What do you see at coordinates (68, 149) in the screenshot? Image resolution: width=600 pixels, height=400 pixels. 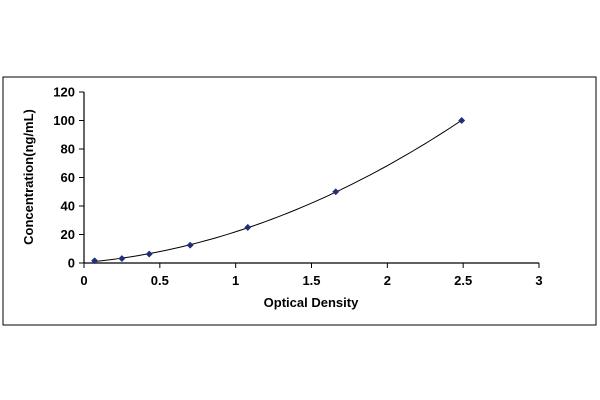 I see `y-tick-label: 80` at bounding box center [68, 149].